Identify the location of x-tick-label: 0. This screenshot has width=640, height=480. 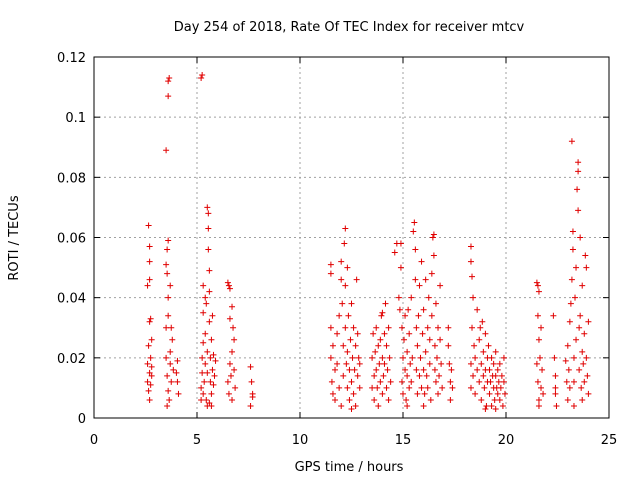
(94, 440).